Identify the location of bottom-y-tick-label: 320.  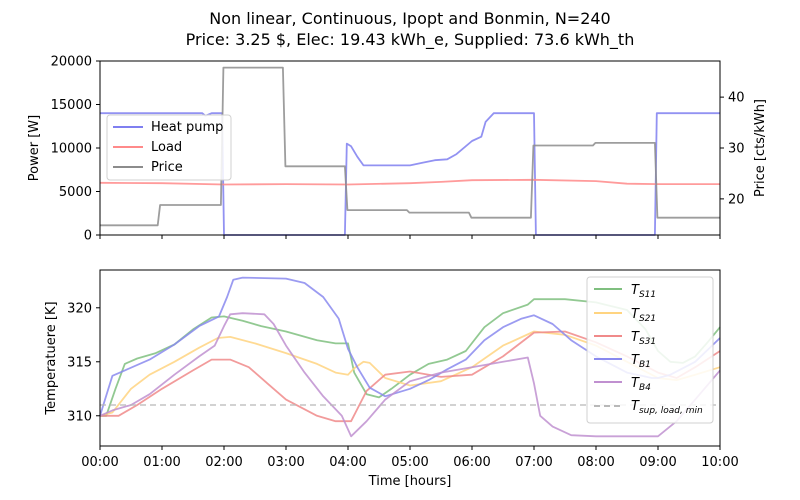
(79, 308).